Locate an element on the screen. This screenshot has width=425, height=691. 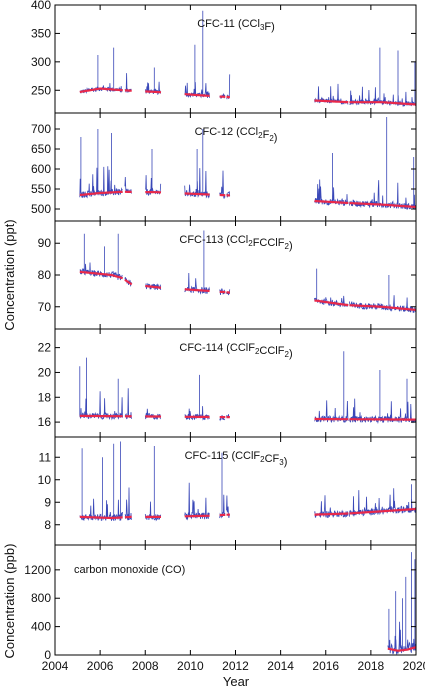
y-tick-label: 18 is located at coordinates (45, 397).